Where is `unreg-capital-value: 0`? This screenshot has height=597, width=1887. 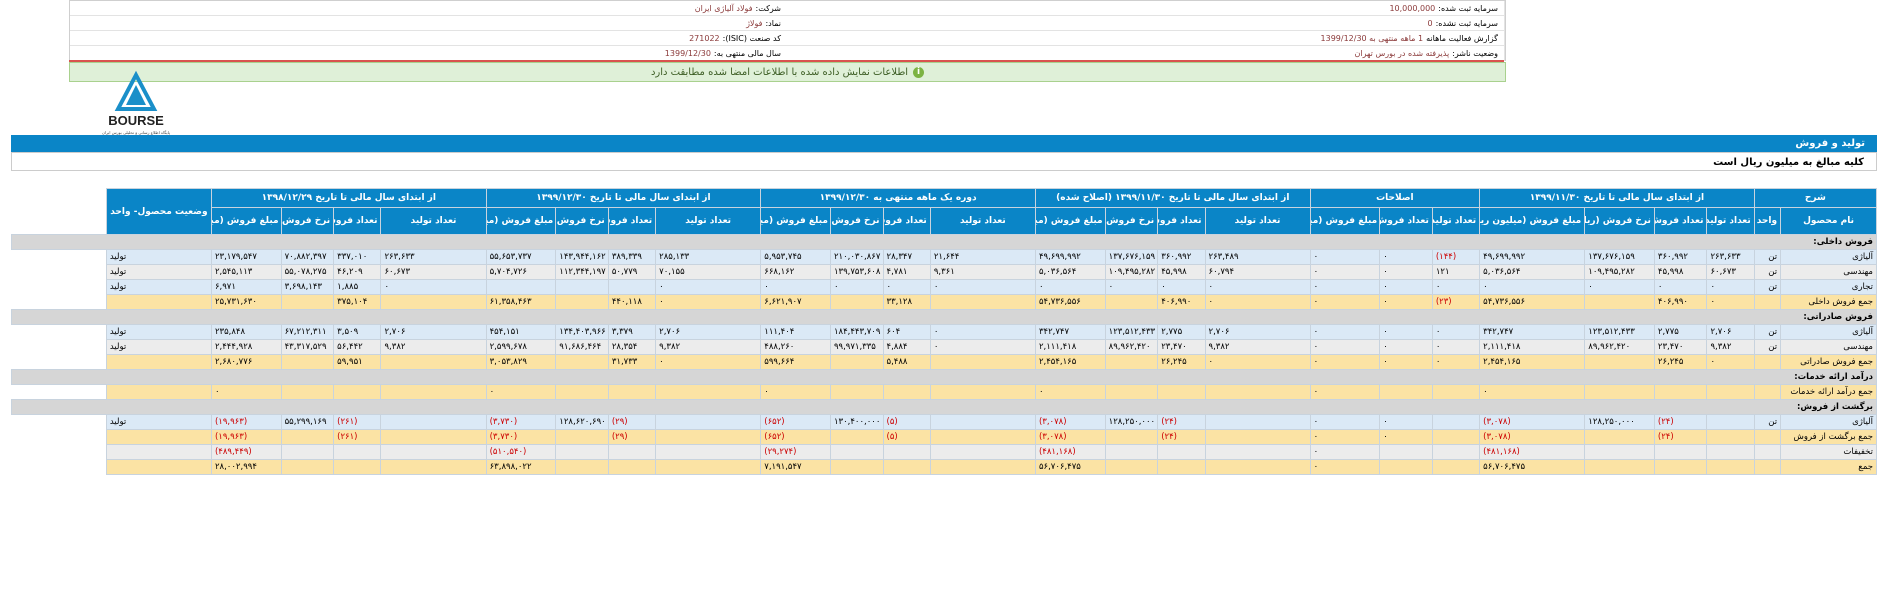 unreg-capital-value: 0 is located at coordinates (1430, 23).